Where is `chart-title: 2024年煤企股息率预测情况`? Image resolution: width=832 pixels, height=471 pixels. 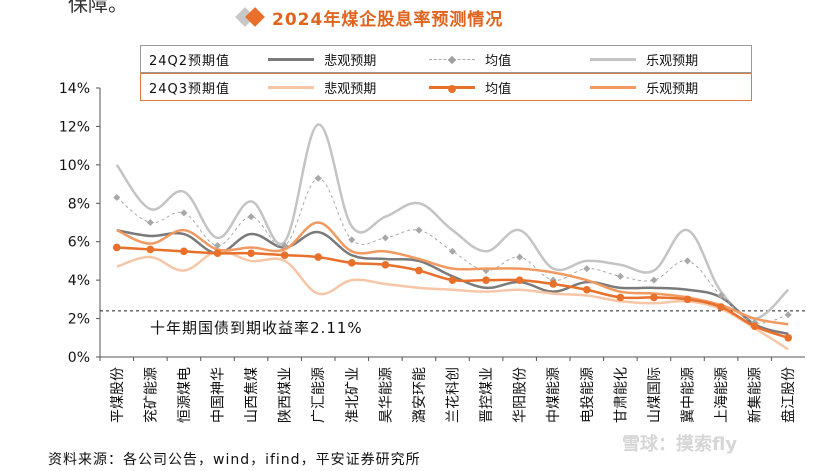
chart-title: 2024年煤企股息率预测情况 is located at coordinates (369, 17).